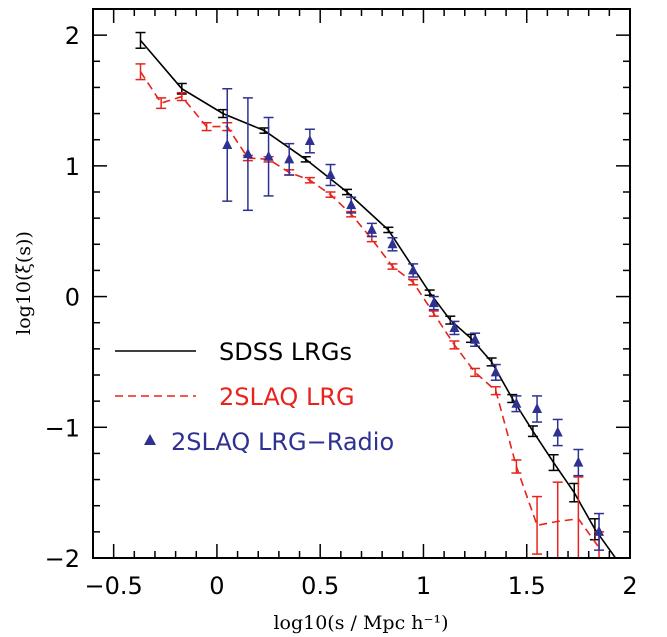  What do you see at coordinates (285, 352) in the screenshot?
I see `legend-label: SDSS LRGs` at bounding box center [285, 352].